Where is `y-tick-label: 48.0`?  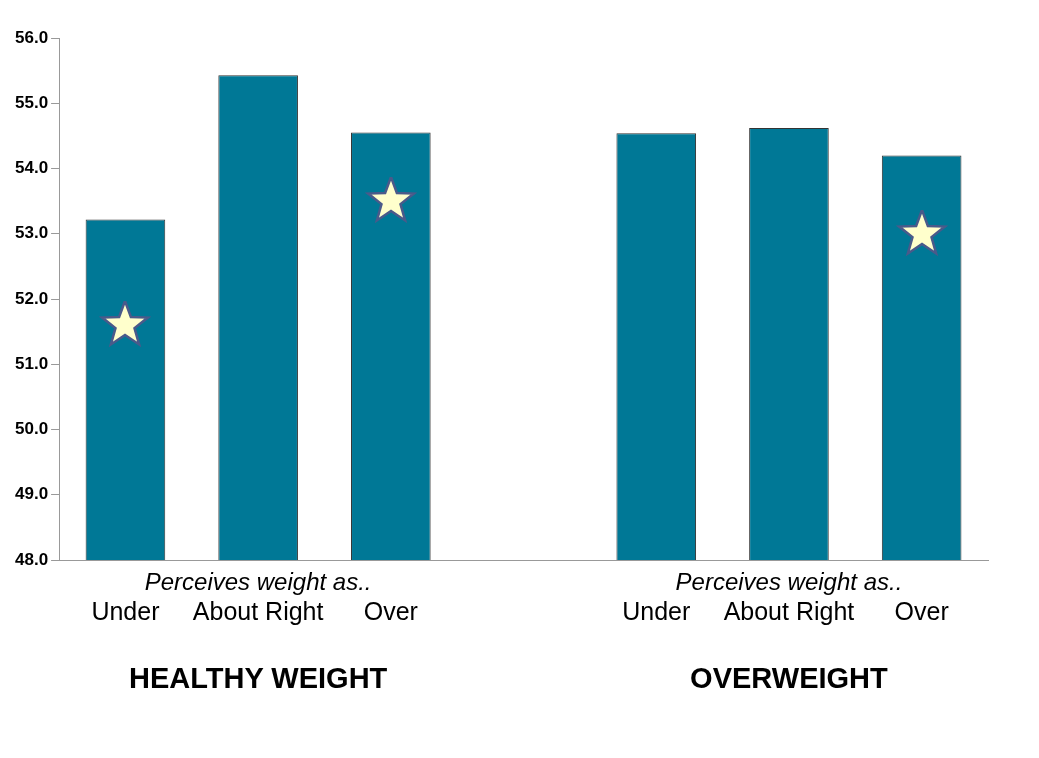 y-tick-label: 48.0 is located at coordinates (31, 559).